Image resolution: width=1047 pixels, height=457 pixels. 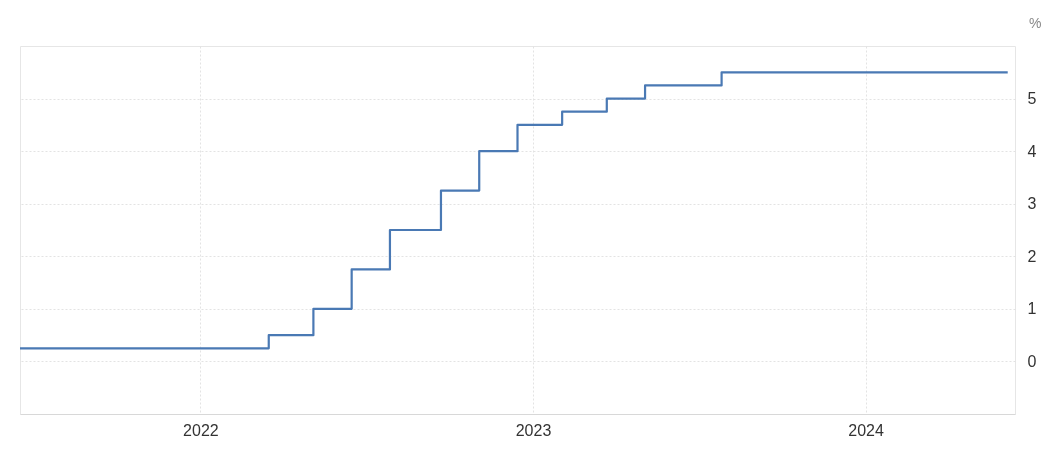 I want to click on y-tick-label: 4, so click(x=1032, y=151).